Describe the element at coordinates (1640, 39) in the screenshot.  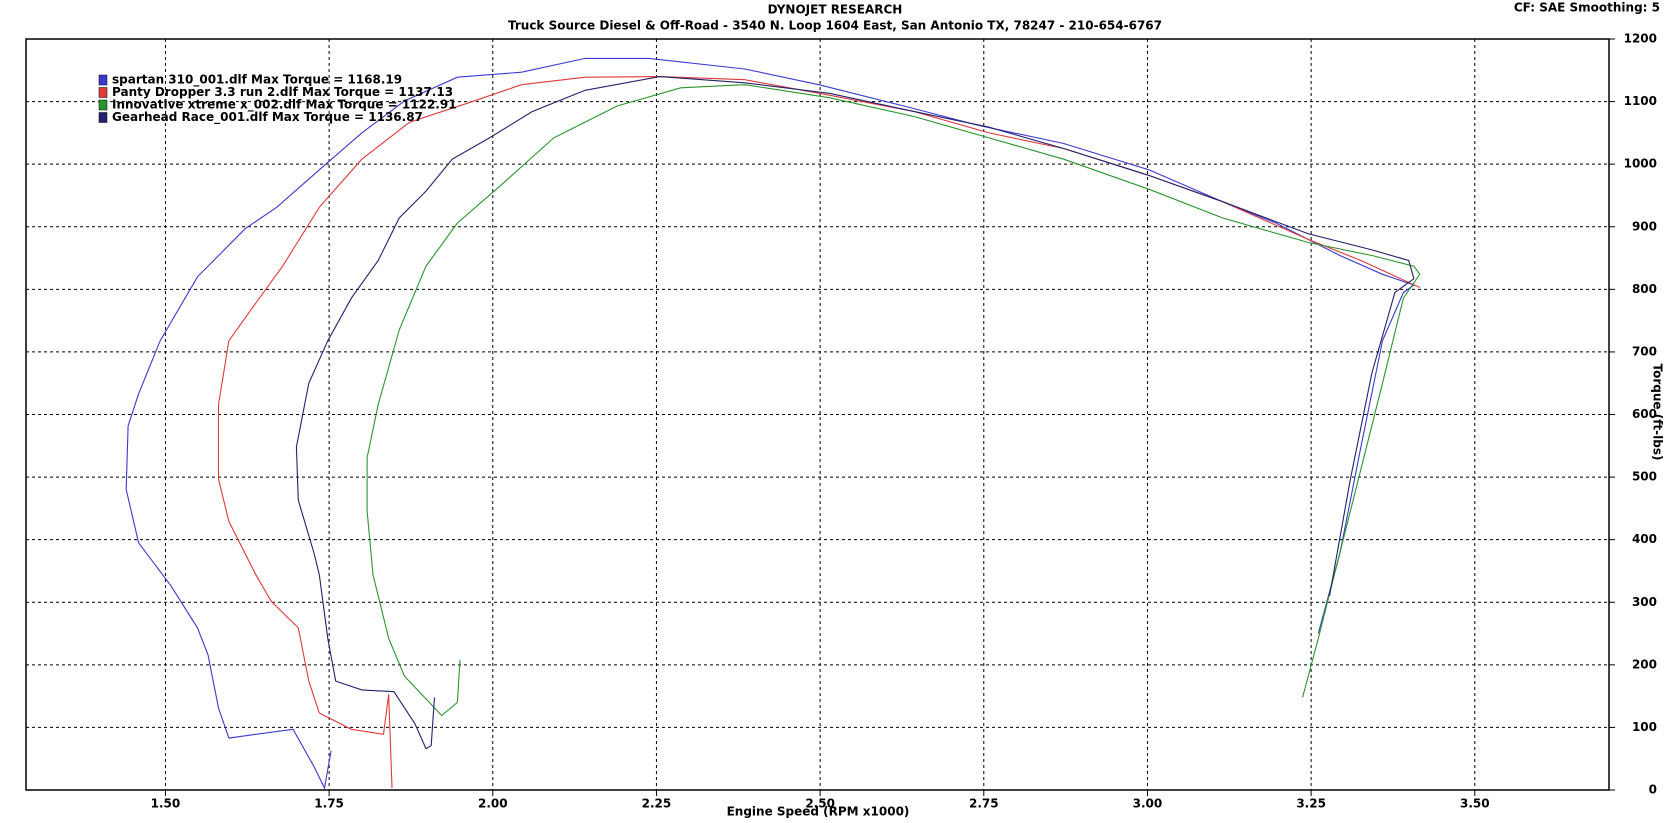
I see `y-tick-label: 1200` at that location.